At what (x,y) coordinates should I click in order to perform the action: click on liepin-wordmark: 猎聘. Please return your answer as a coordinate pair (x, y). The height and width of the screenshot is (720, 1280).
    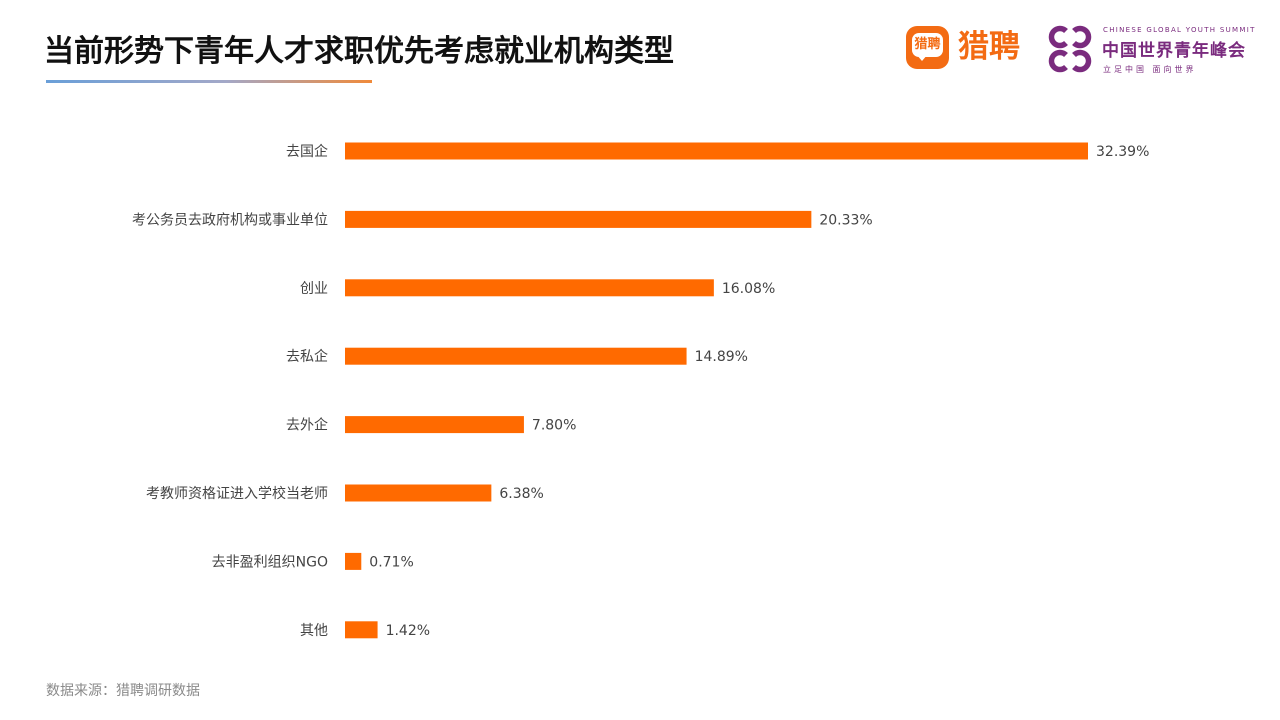
    Looking at the image, I should click on (989, 47).